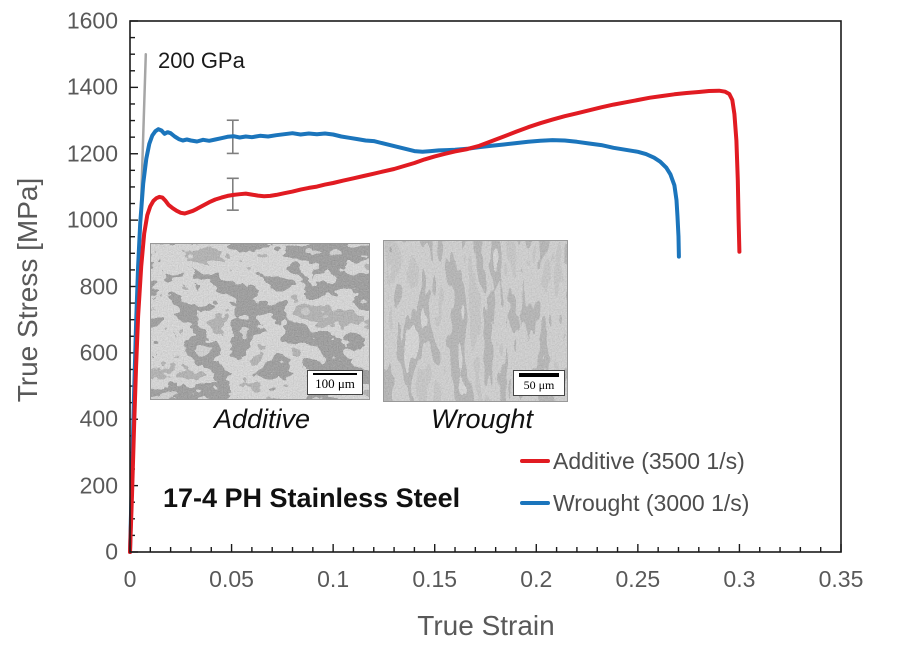  What do you see at coordinates (482, 419) in the screenshot?
I see `wrought-inset-label: Wrought` at bounding box center [482, 419].